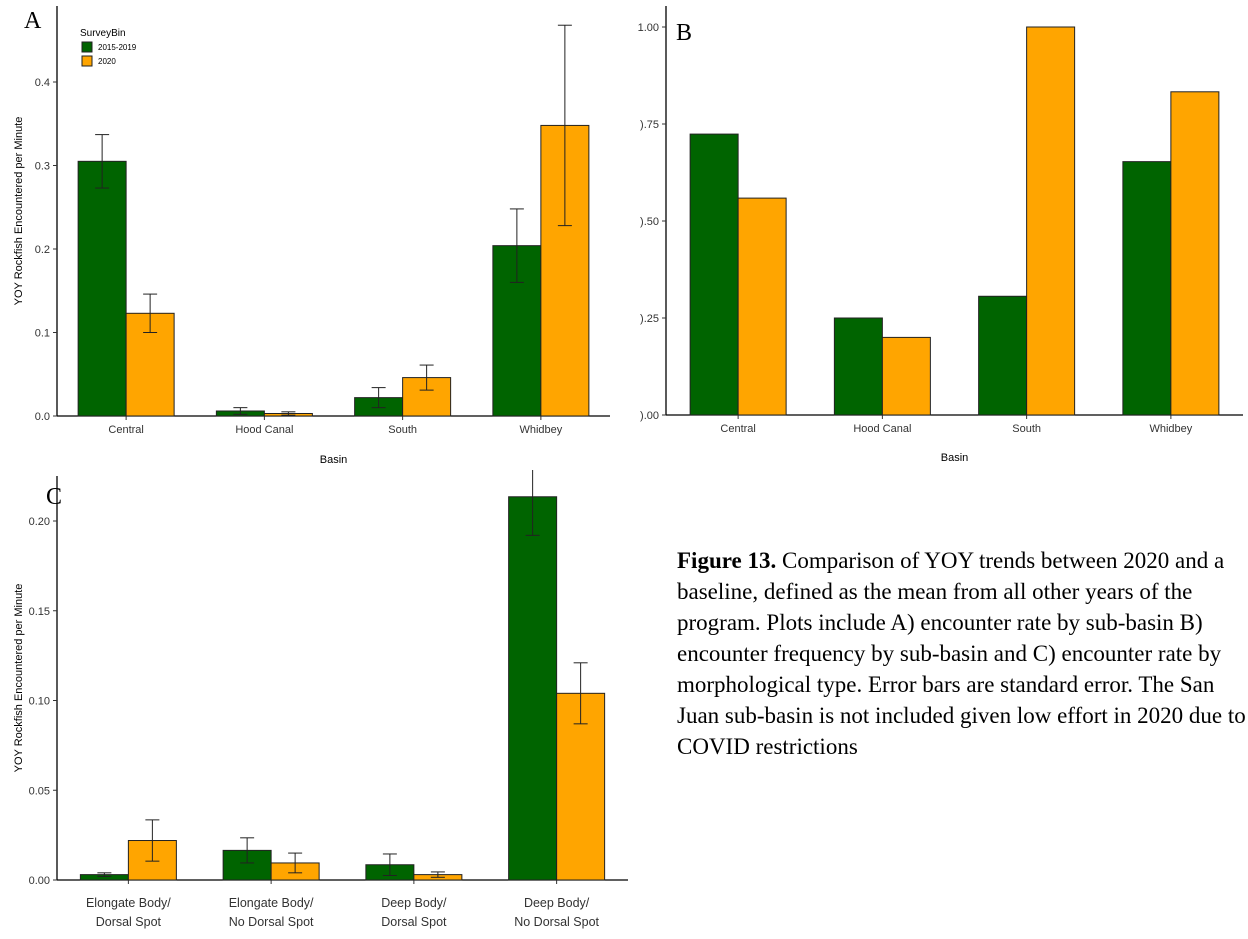 The height and width of the screenshot is (939, 1248). What do you see at coordinates (117, 47) in the screenshot?
I see `legend-label-baseline: 2015-2019` at bounding box center [117, 47].